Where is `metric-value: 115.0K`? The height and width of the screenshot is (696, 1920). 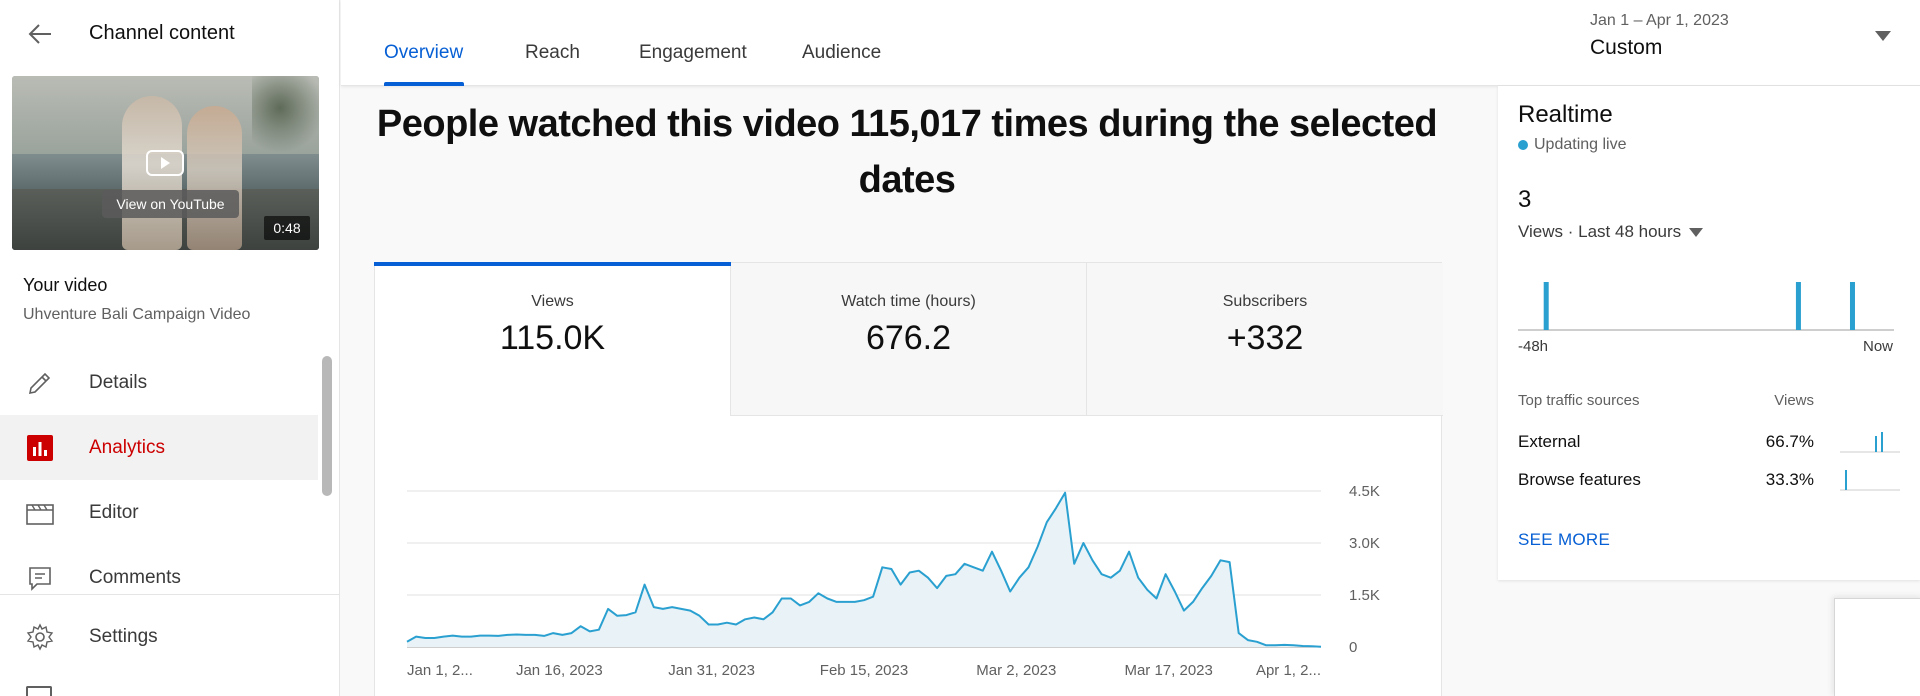
metric-value: 115.0K is located at coordinates (552, 338).